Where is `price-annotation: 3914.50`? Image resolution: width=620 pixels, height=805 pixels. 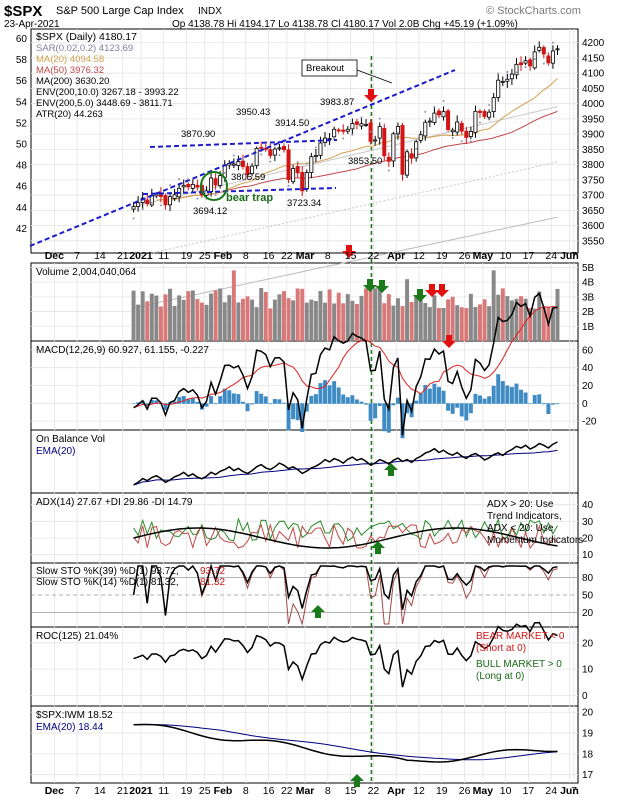 price-annotation: 3914.50 is located at coordinates (292, 123).